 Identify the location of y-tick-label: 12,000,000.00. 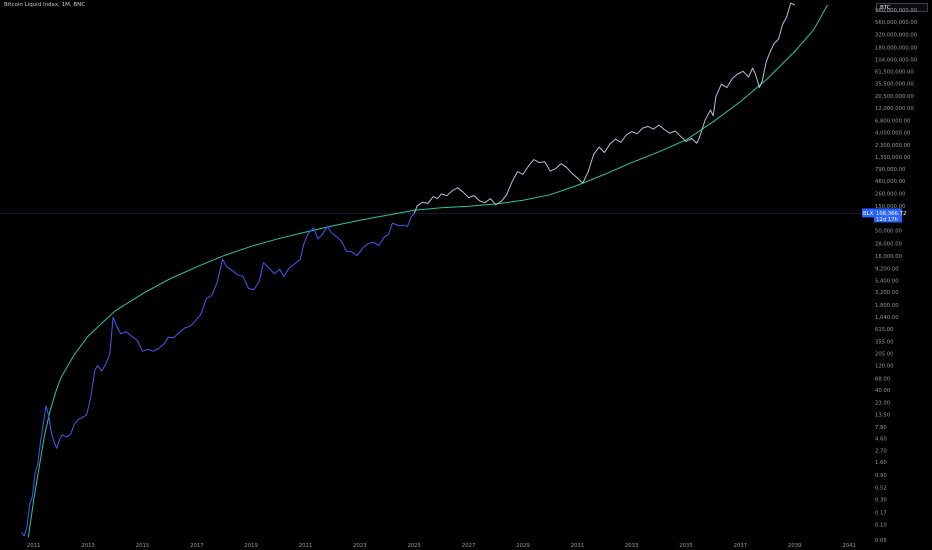
(894, 109).